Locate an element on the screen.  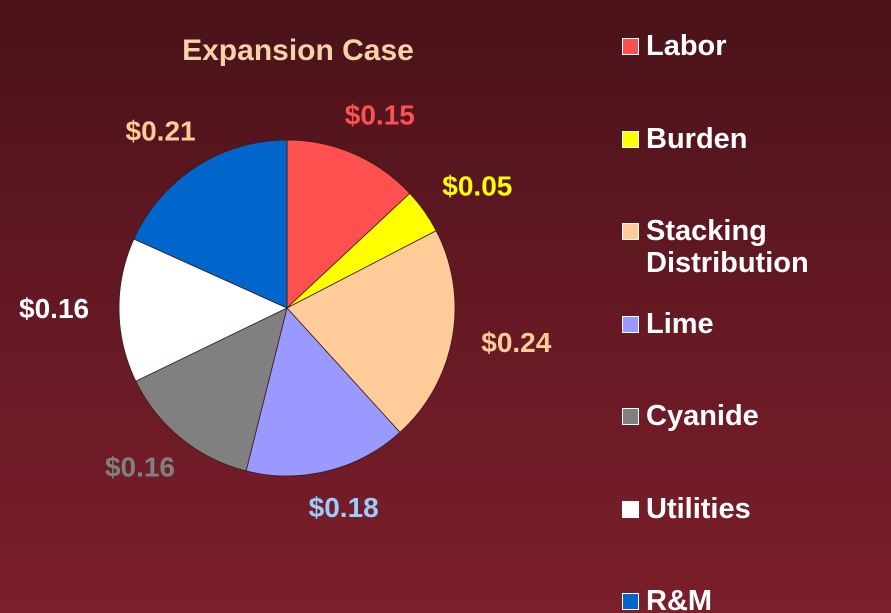
data-label: $0.05 is located at coordinates (477, 185).